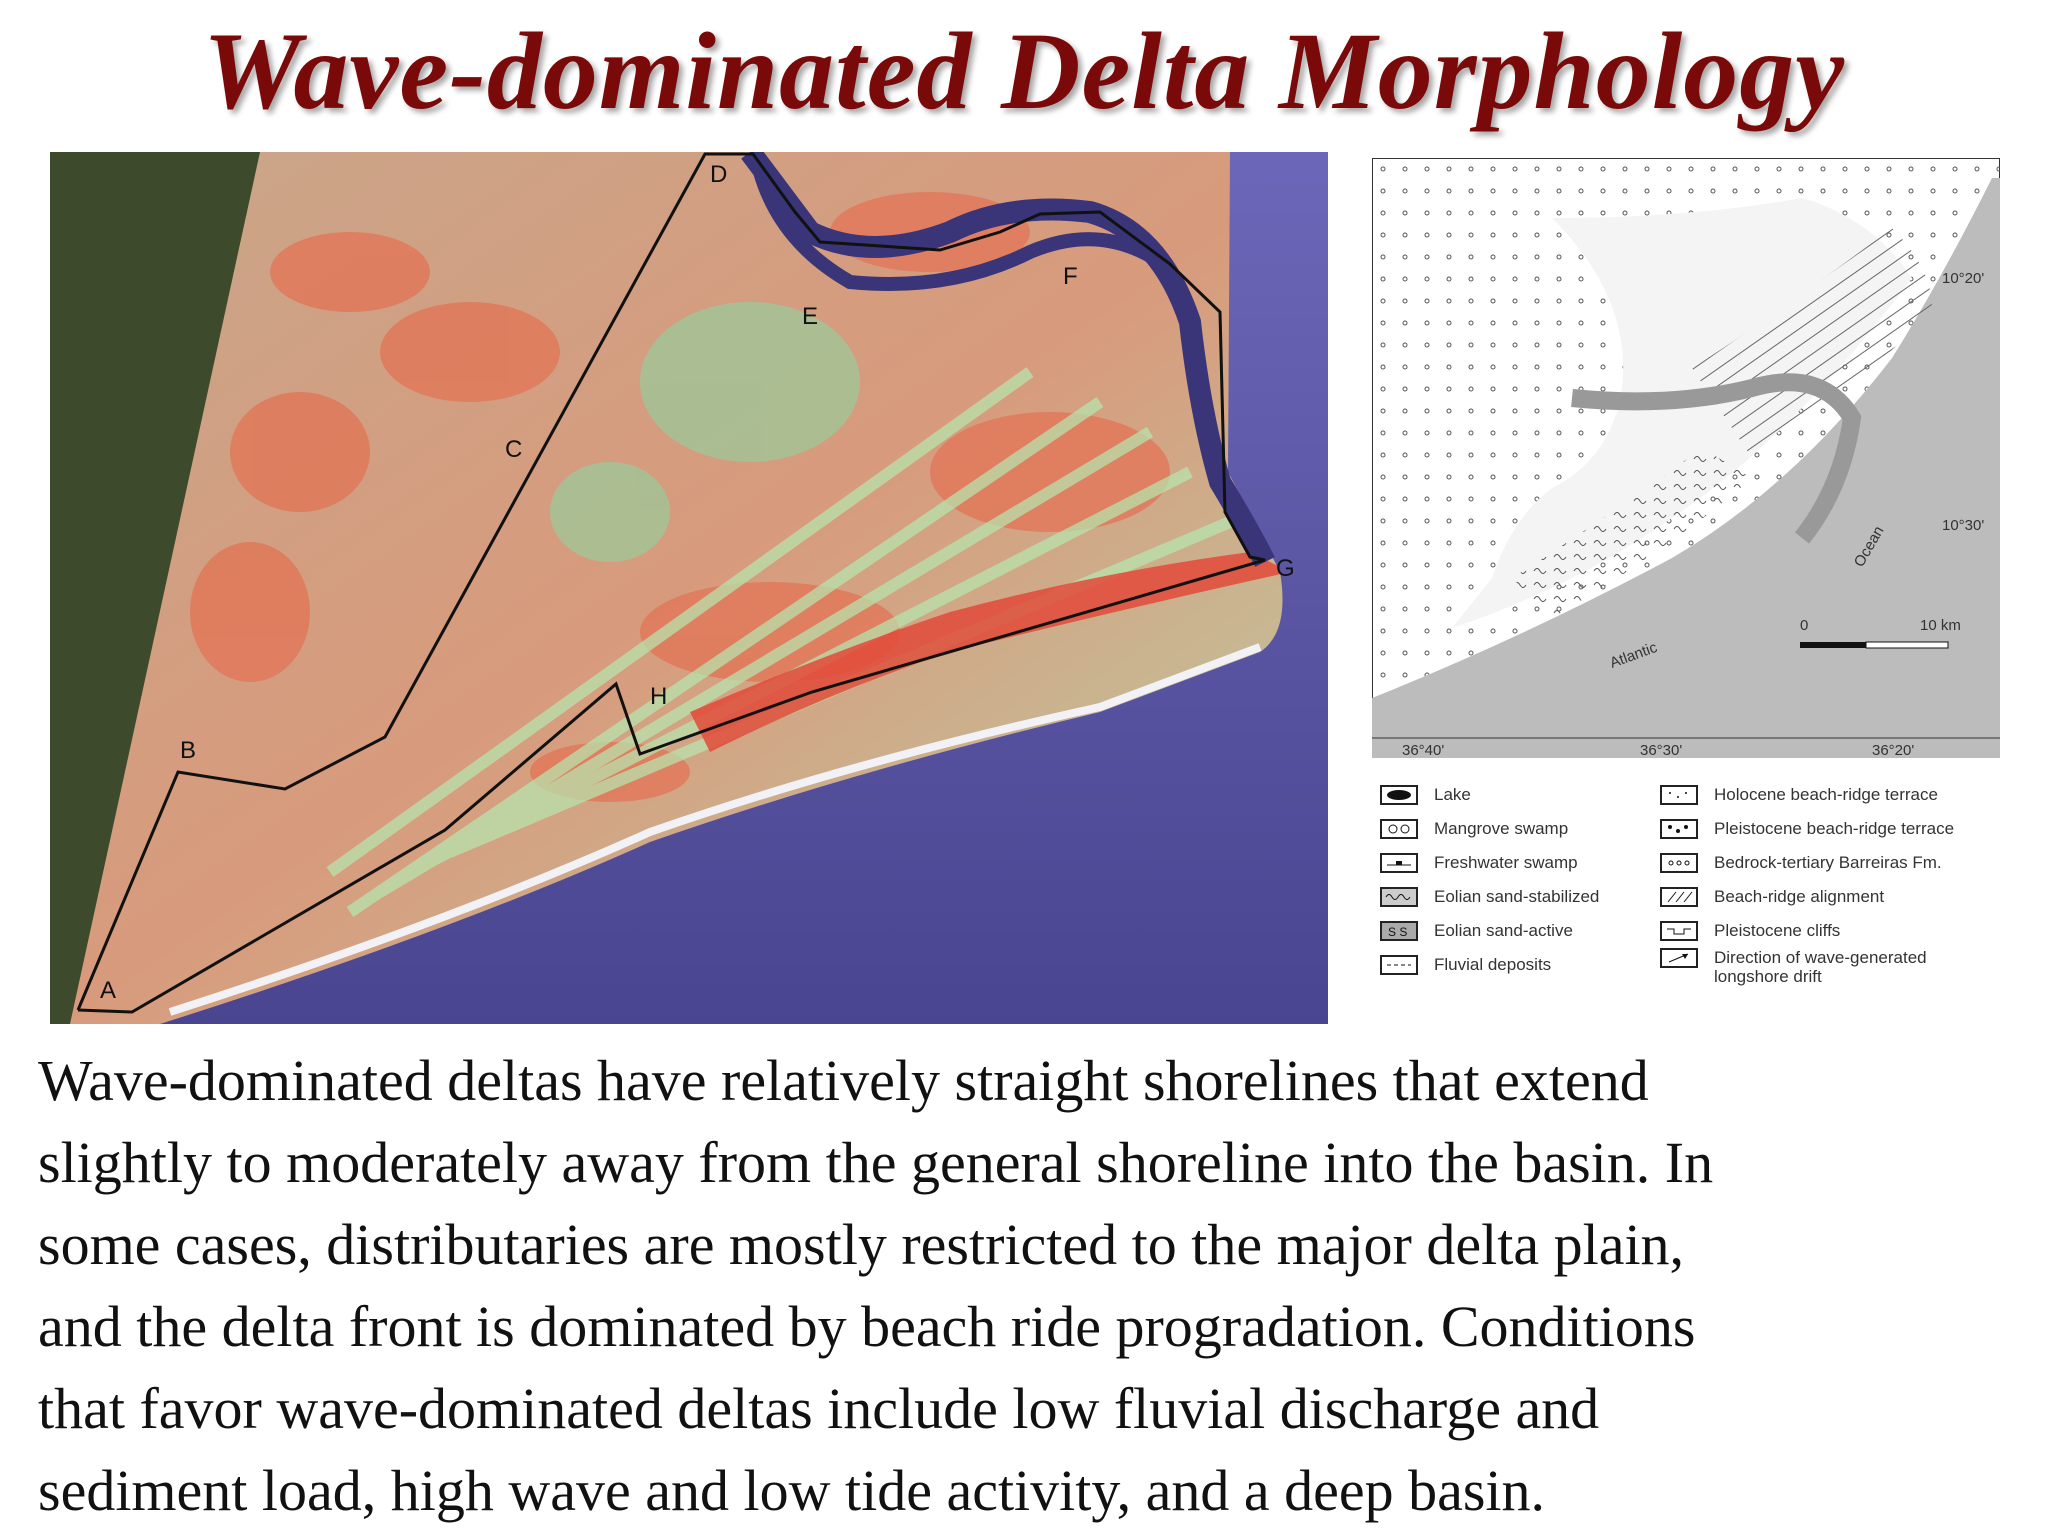 Image resolution: width=2048 pixels, height=1536 pixels. I want to click on legend-label: Beach-ridge alignment, so click(1799, 896).